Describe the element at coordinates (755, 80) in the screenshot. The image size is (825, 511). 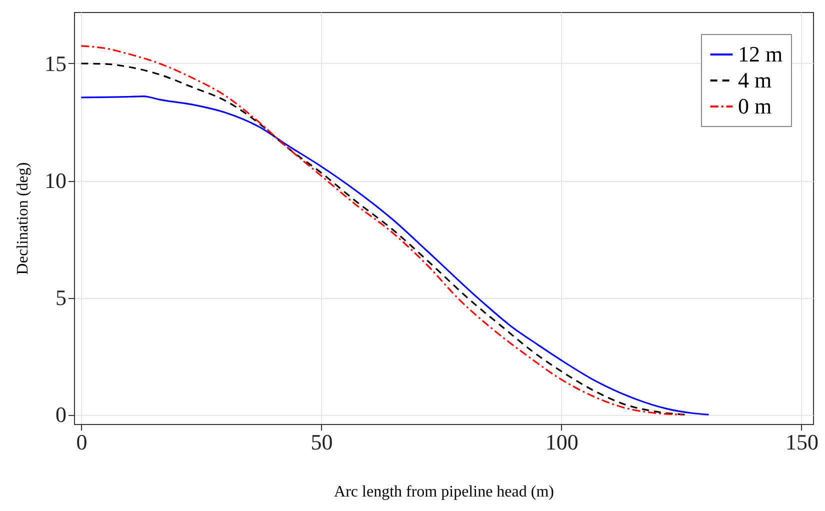
I see `legend-label: 4 m` at that location.